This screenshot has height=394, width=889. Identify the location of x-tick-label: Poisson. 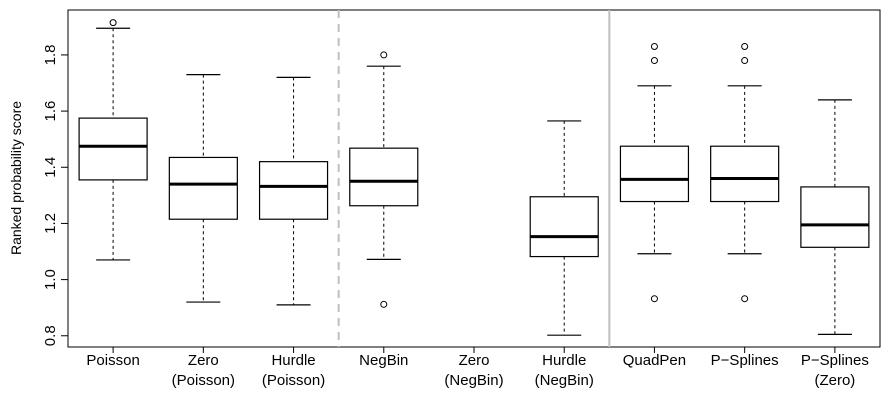
(112, 360).